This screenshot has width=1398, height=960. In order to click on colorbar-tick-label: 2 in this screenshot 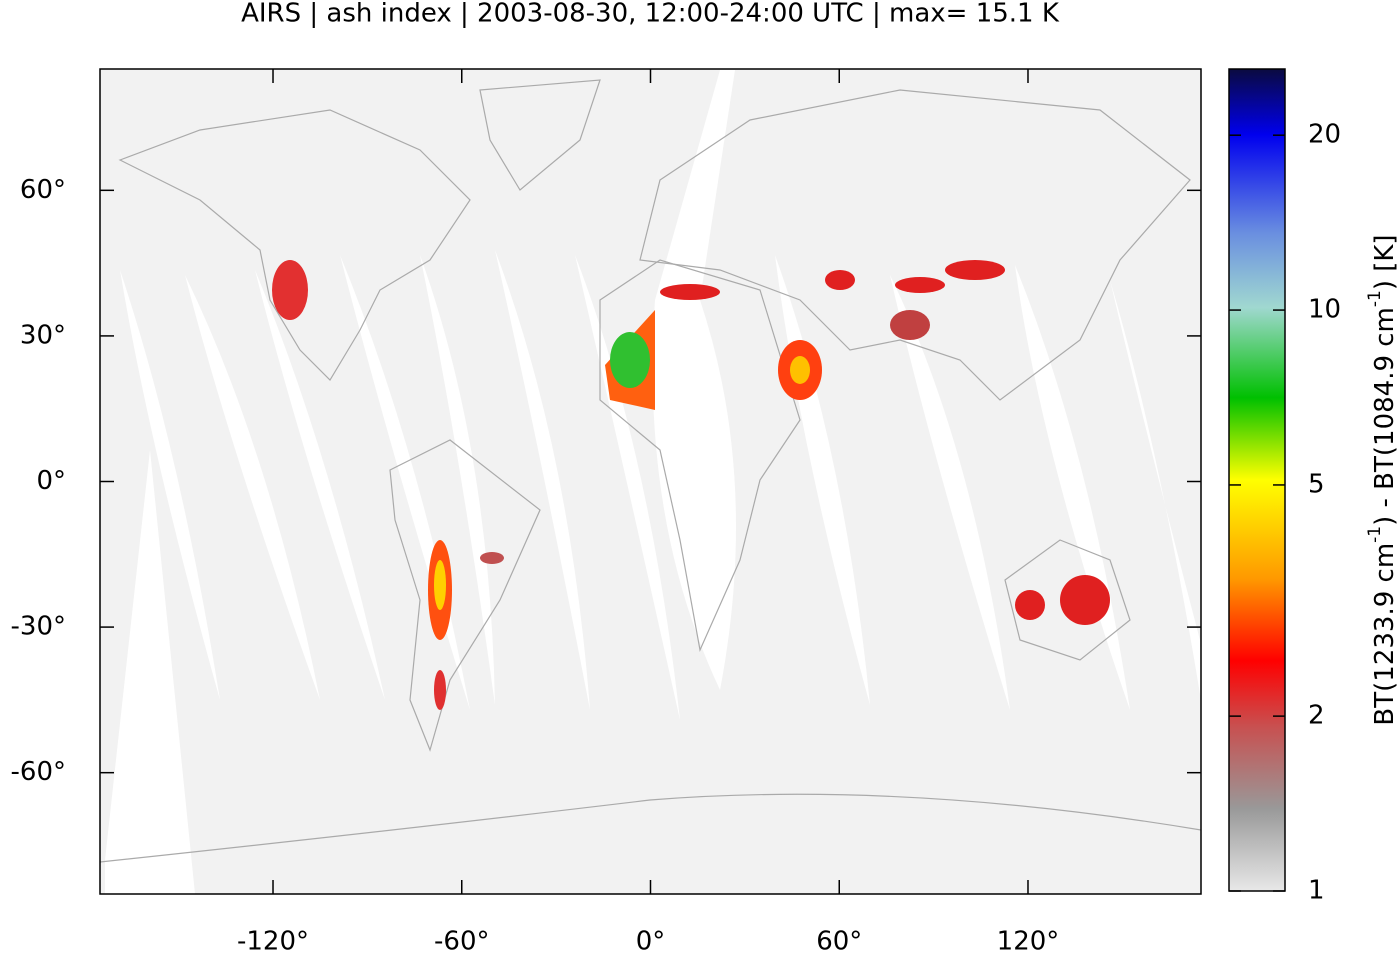, I will do `click(1316, 716)`.